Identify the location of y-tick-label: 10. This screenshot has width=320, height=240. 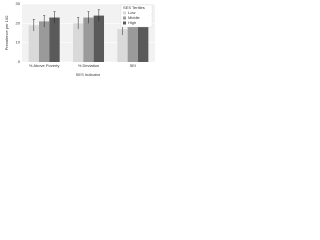
(18, 42).